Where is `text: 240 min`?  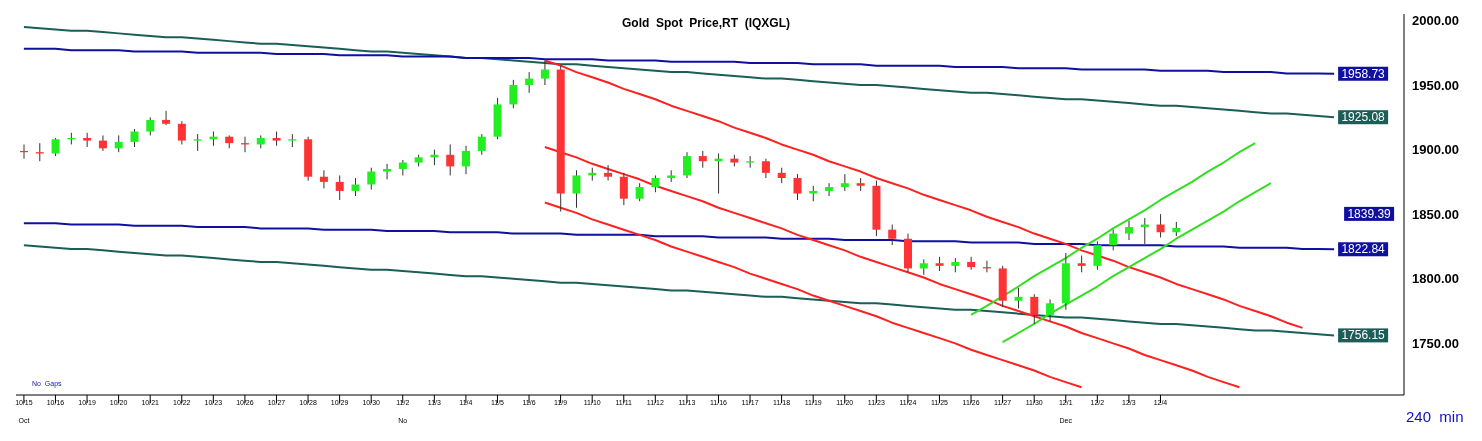
text: 240 min is located at coordinates (1435, 416).